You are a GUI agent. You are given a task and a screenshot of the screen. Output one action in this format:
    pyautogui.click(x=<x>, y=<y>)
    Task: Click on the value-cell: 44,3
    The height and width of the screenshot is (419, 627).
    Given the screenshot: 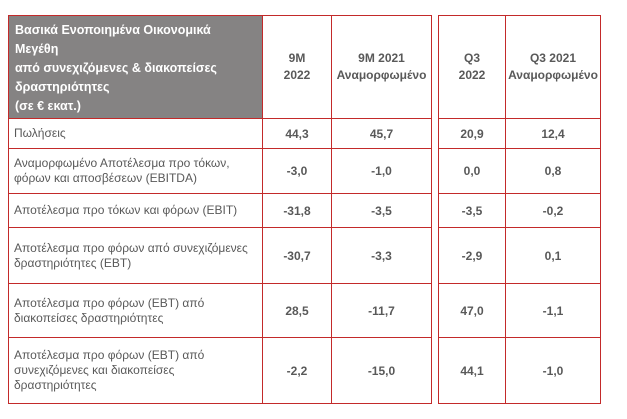 What is the action you would take?
    pyautogui.click(x=297, y=133)
    